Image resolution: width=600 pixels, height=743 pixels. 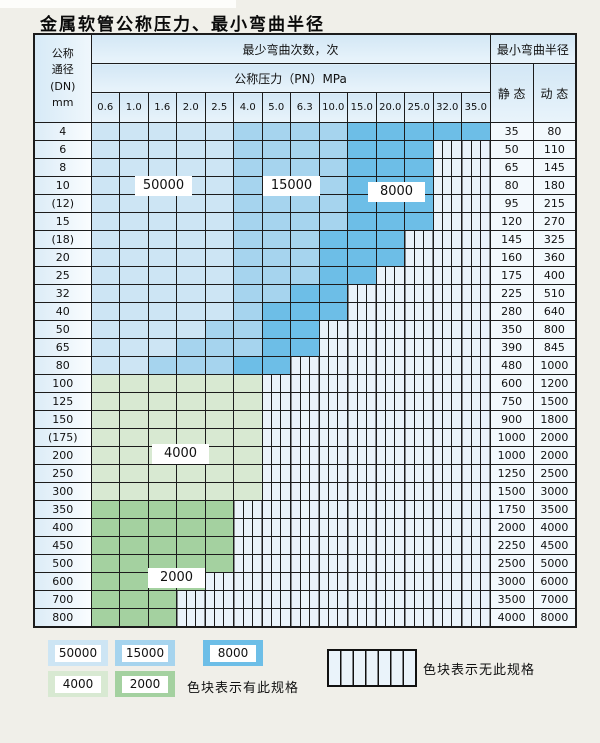 I want to click on dynamic-radius-cell: 360, so click(x=554, y=257).